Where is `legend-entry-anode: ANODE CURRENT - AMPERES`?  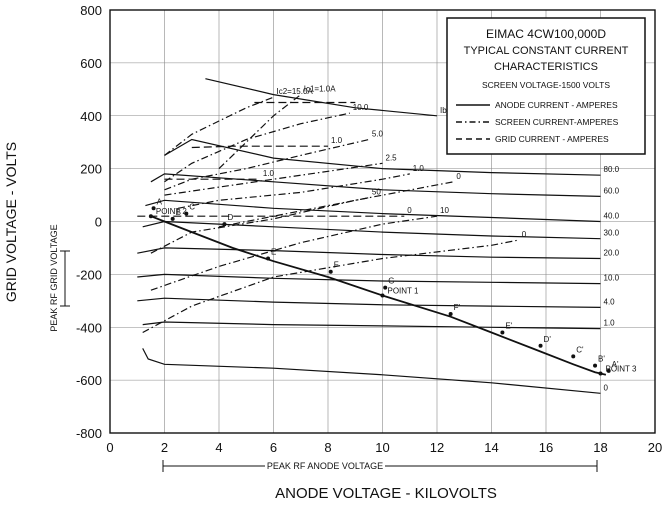 legend-entry-anode: ANODE CURRENT - AMPERES is located at coordinates (556, 105).